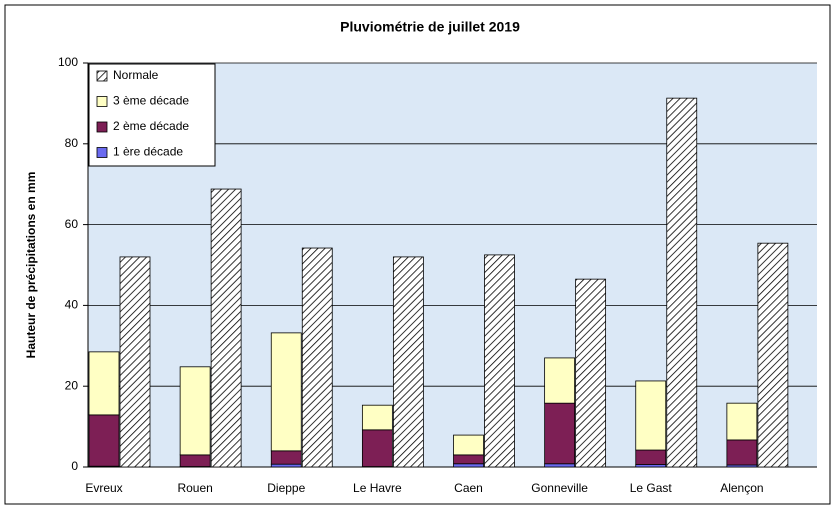  Describe the element at coordinates (72, 143) in the screenshot. I see `y-tick-label: 80` at that location.